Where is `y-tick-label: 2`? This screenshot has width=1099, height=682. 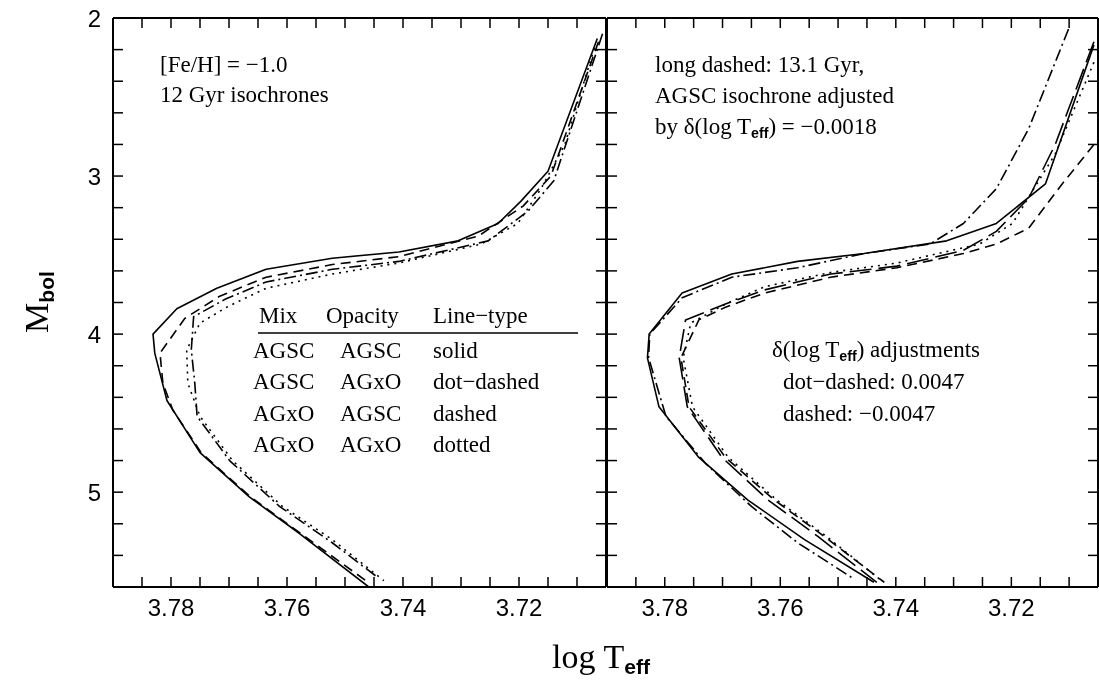
y-tick-label: 2 is located at coordinates (94, 18).